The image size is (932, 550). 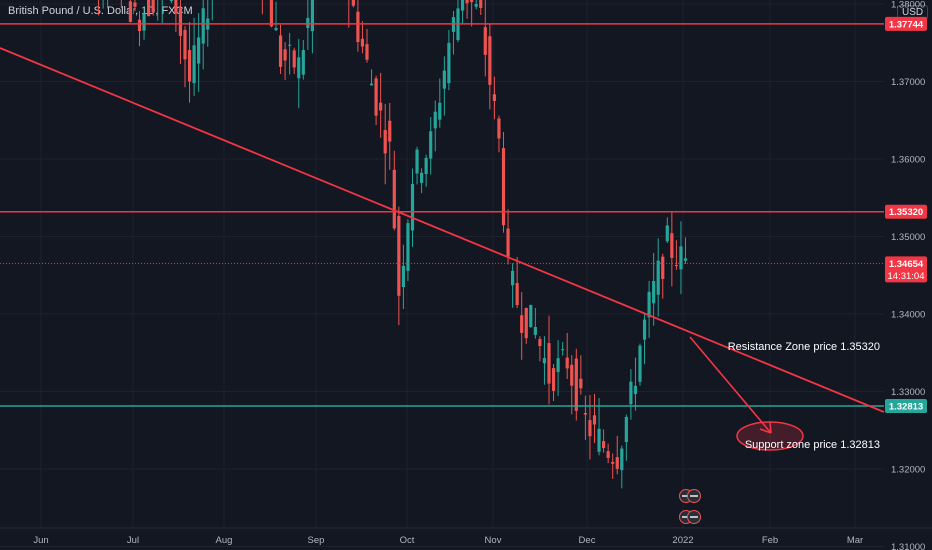 What do you see at coordinates (908, 315) in the screenshot?
I see `y-tick-label: 1.34000` at bounding box center [908, 315].